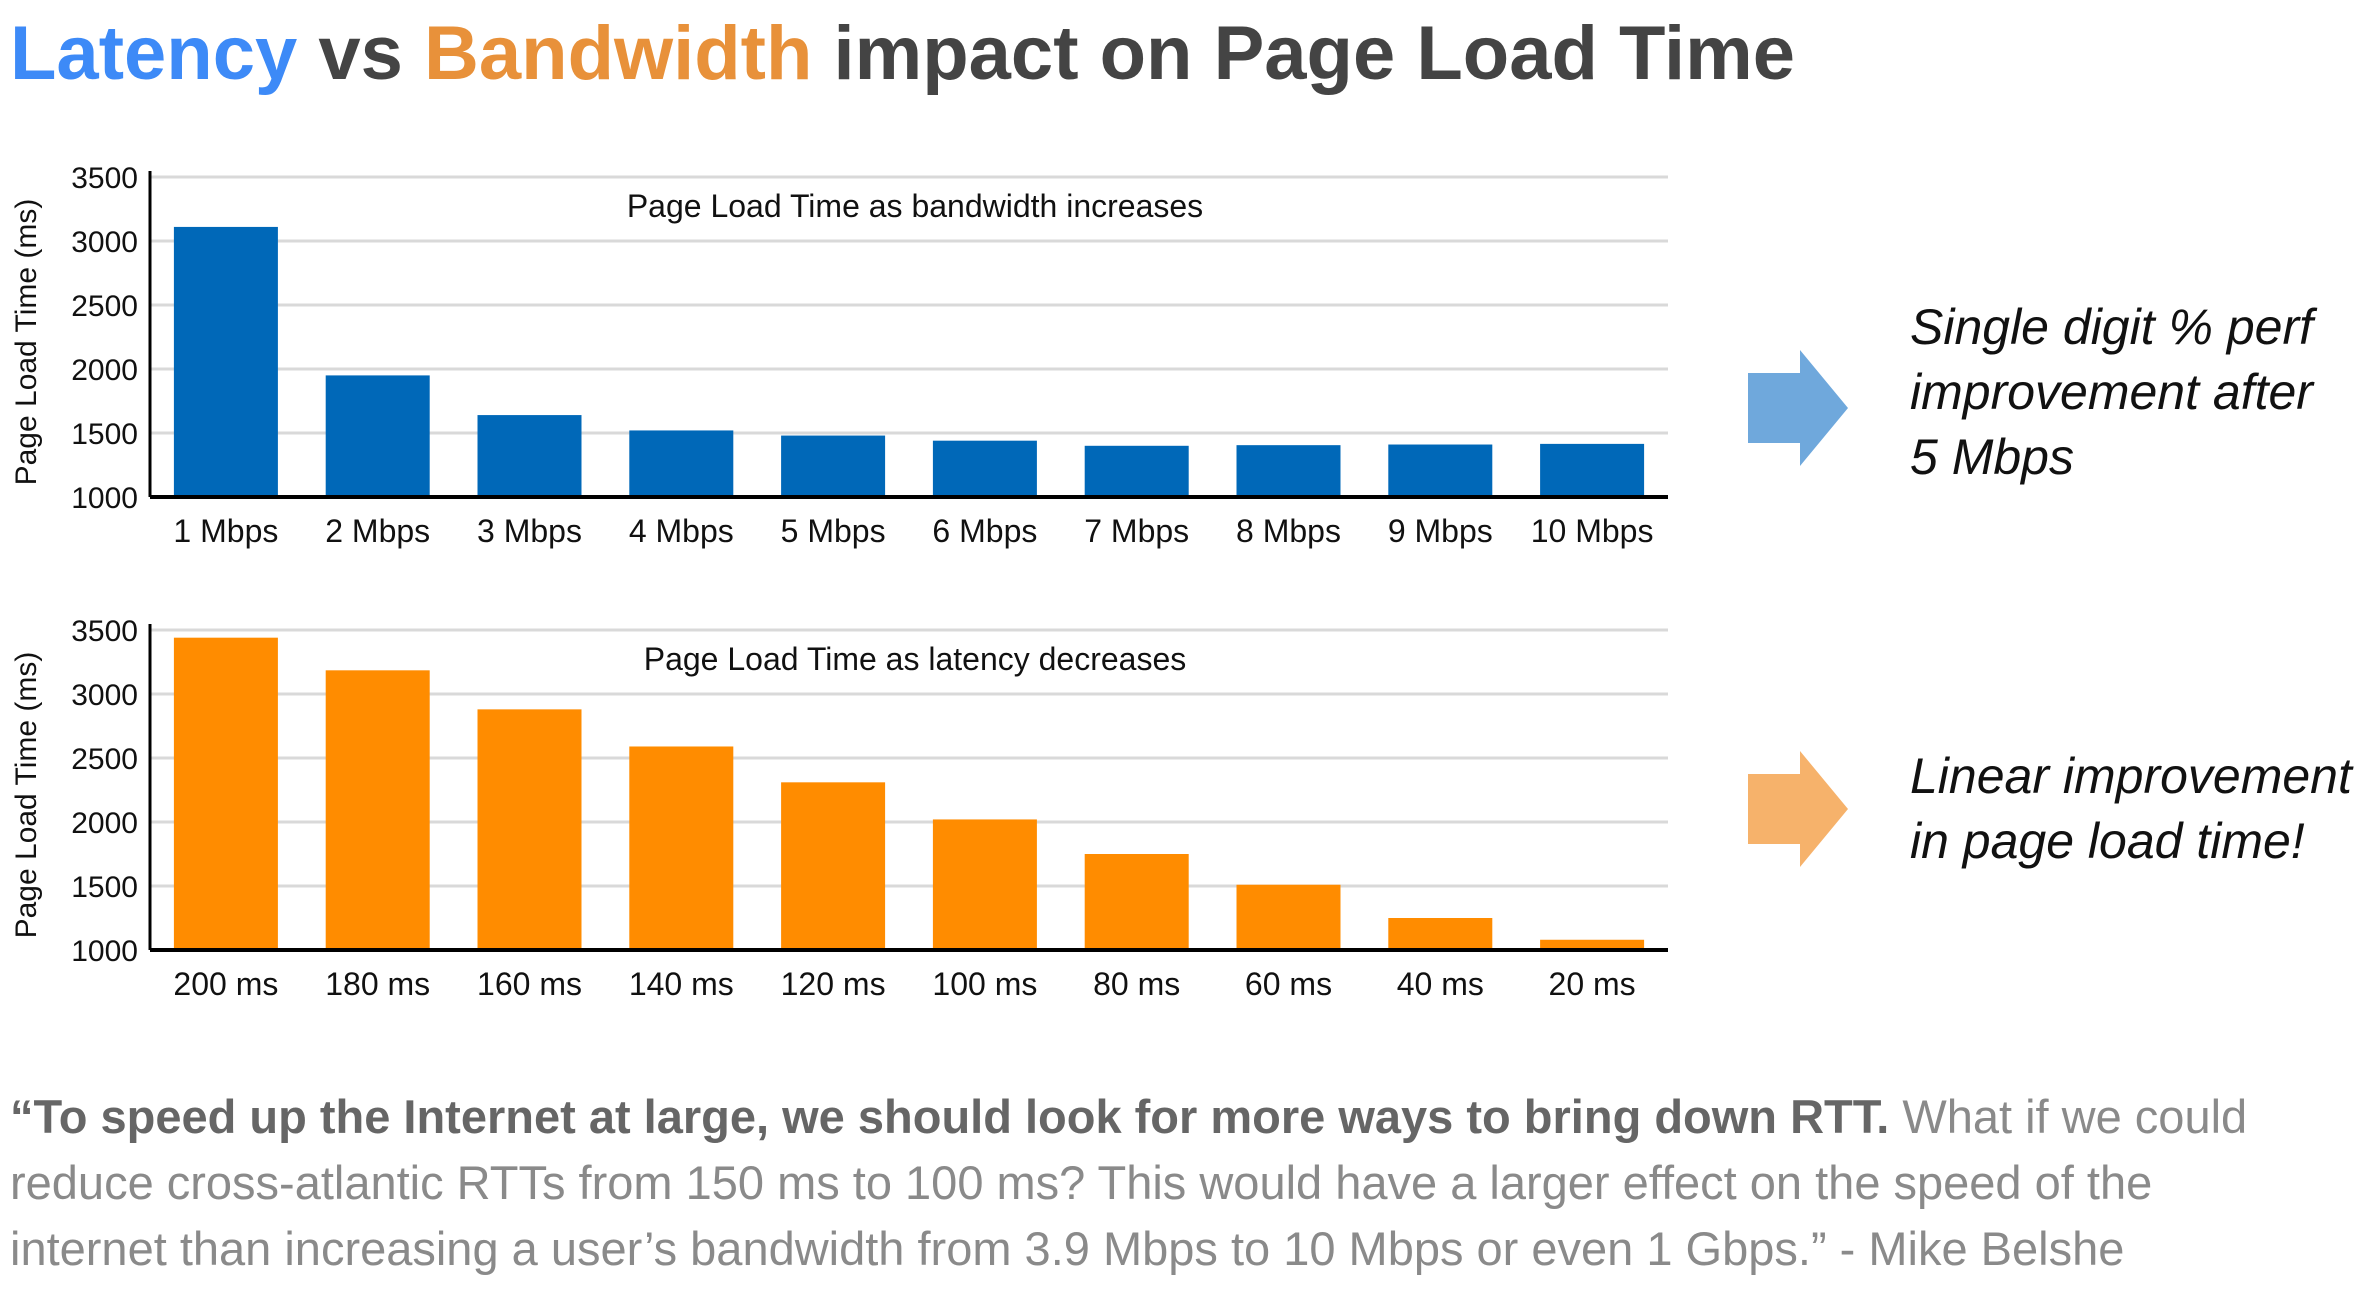 The width and height of the screenshot is (2362, 1290). Describe the element at coordinates (1440, 531) in the screenshot. I see `bandwidth-x-tick-label: 9 Mbps` at that location.